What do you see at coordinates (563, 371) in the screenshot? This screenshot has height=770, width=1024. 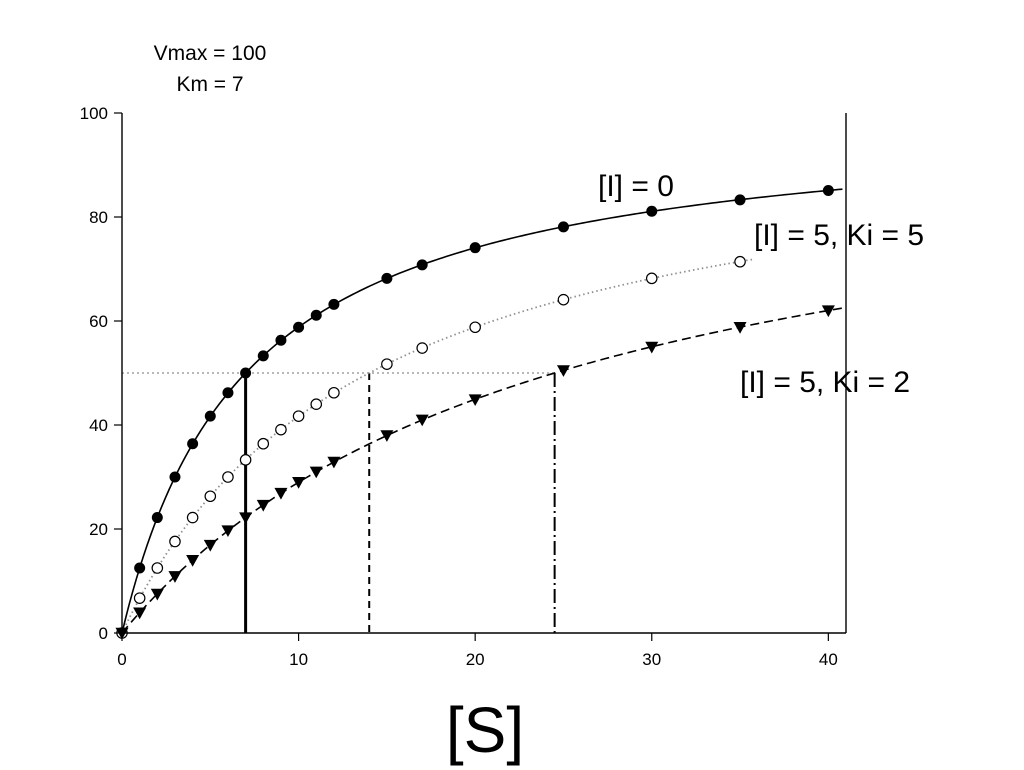 I see `marker-s3-p17` at bounding box center [563, 371].